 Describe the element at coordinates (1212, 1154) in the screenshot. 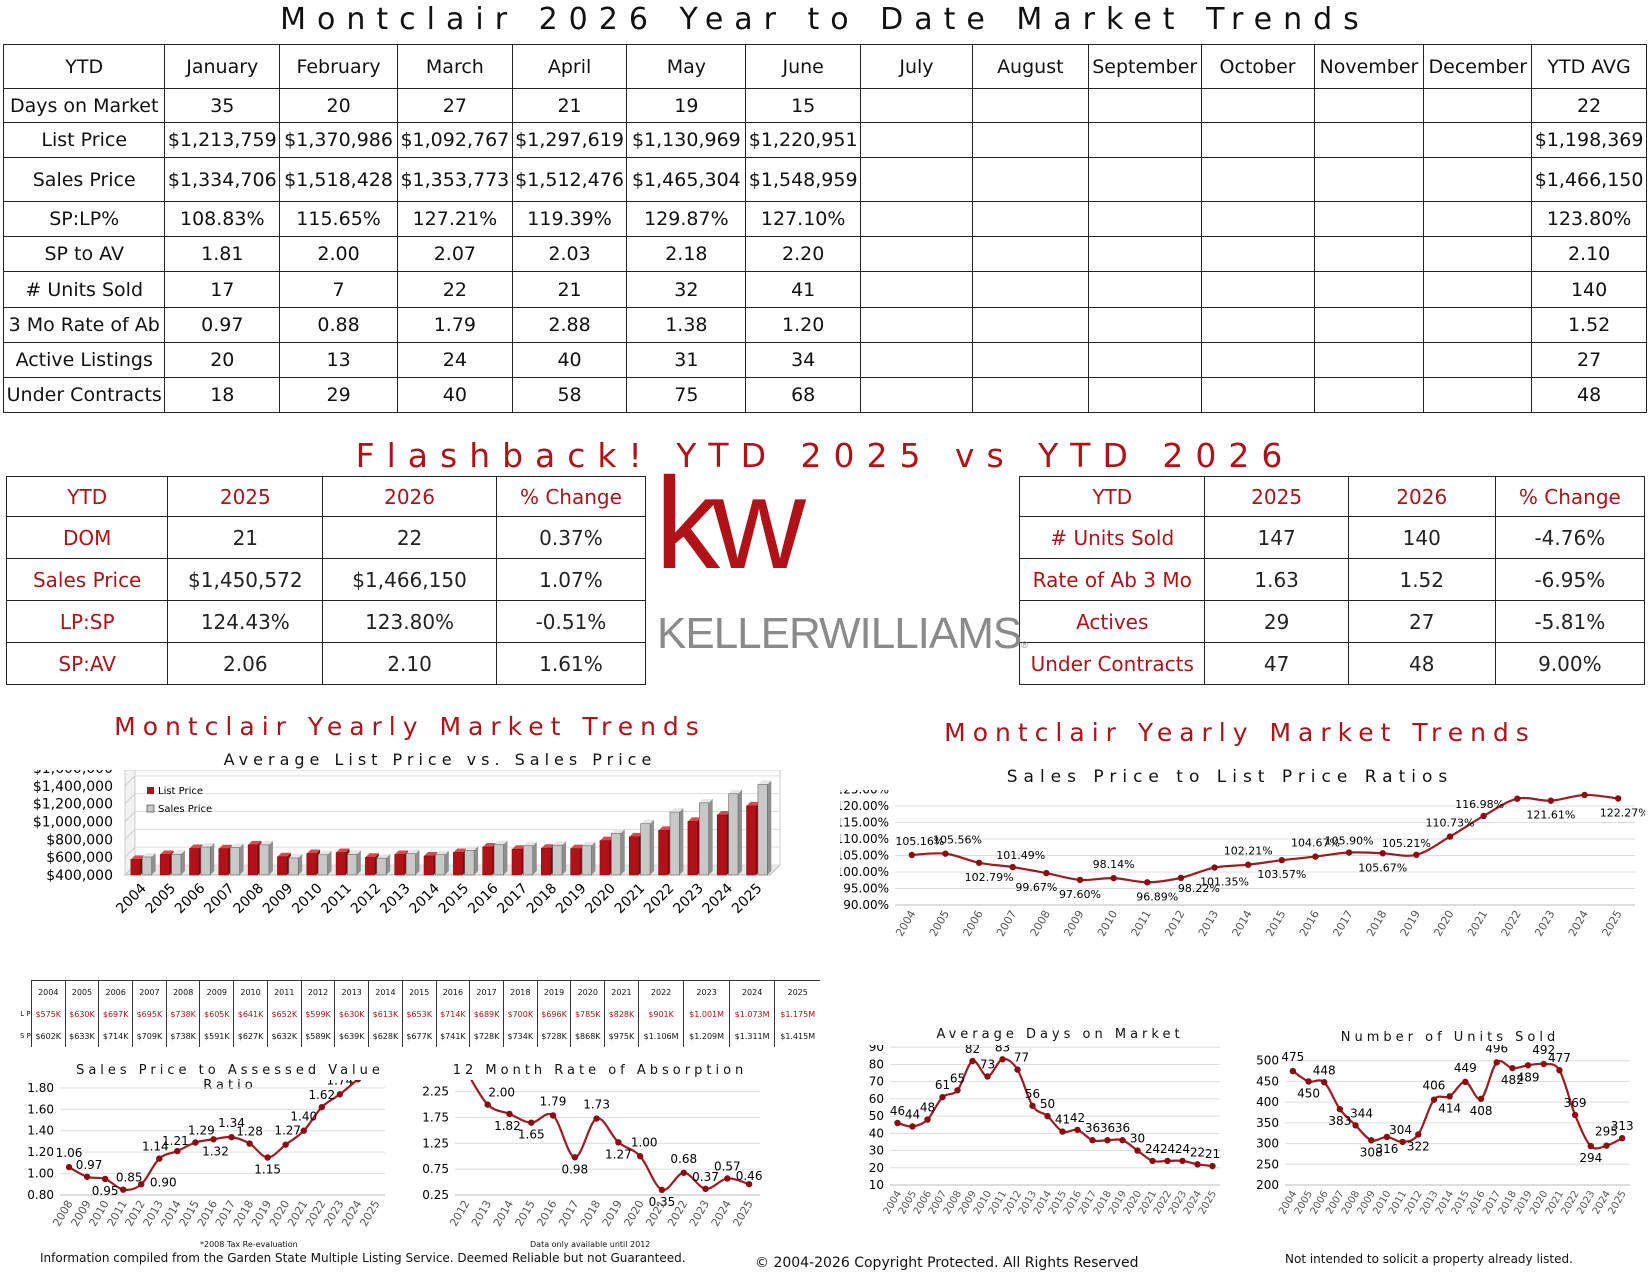

I see `data-label: 21` at that location.